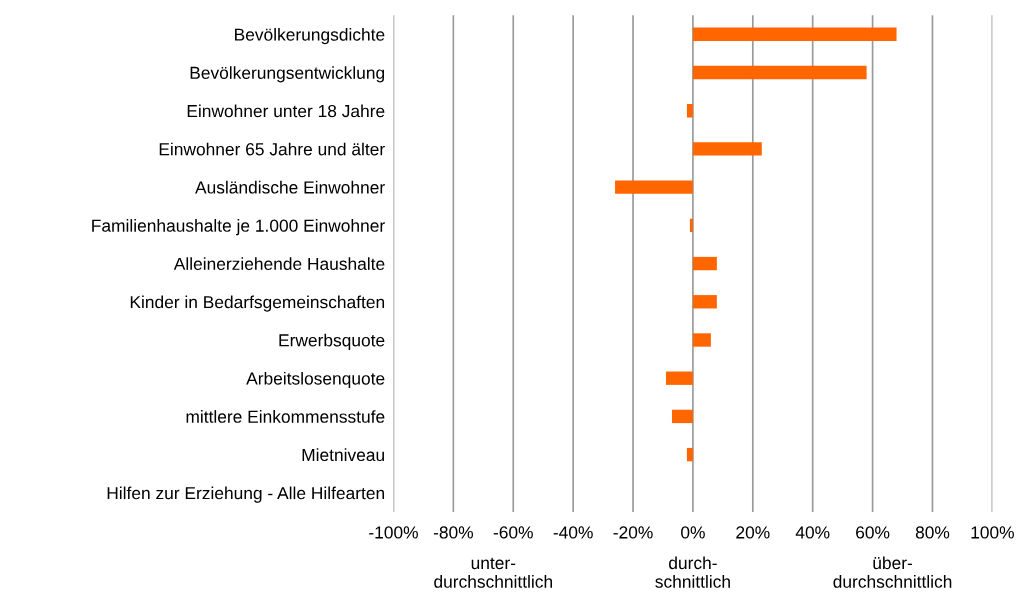  Describe the element at coordinates (873, 532) in the screenshot. I see `x-tick-label: 60%` at that location.